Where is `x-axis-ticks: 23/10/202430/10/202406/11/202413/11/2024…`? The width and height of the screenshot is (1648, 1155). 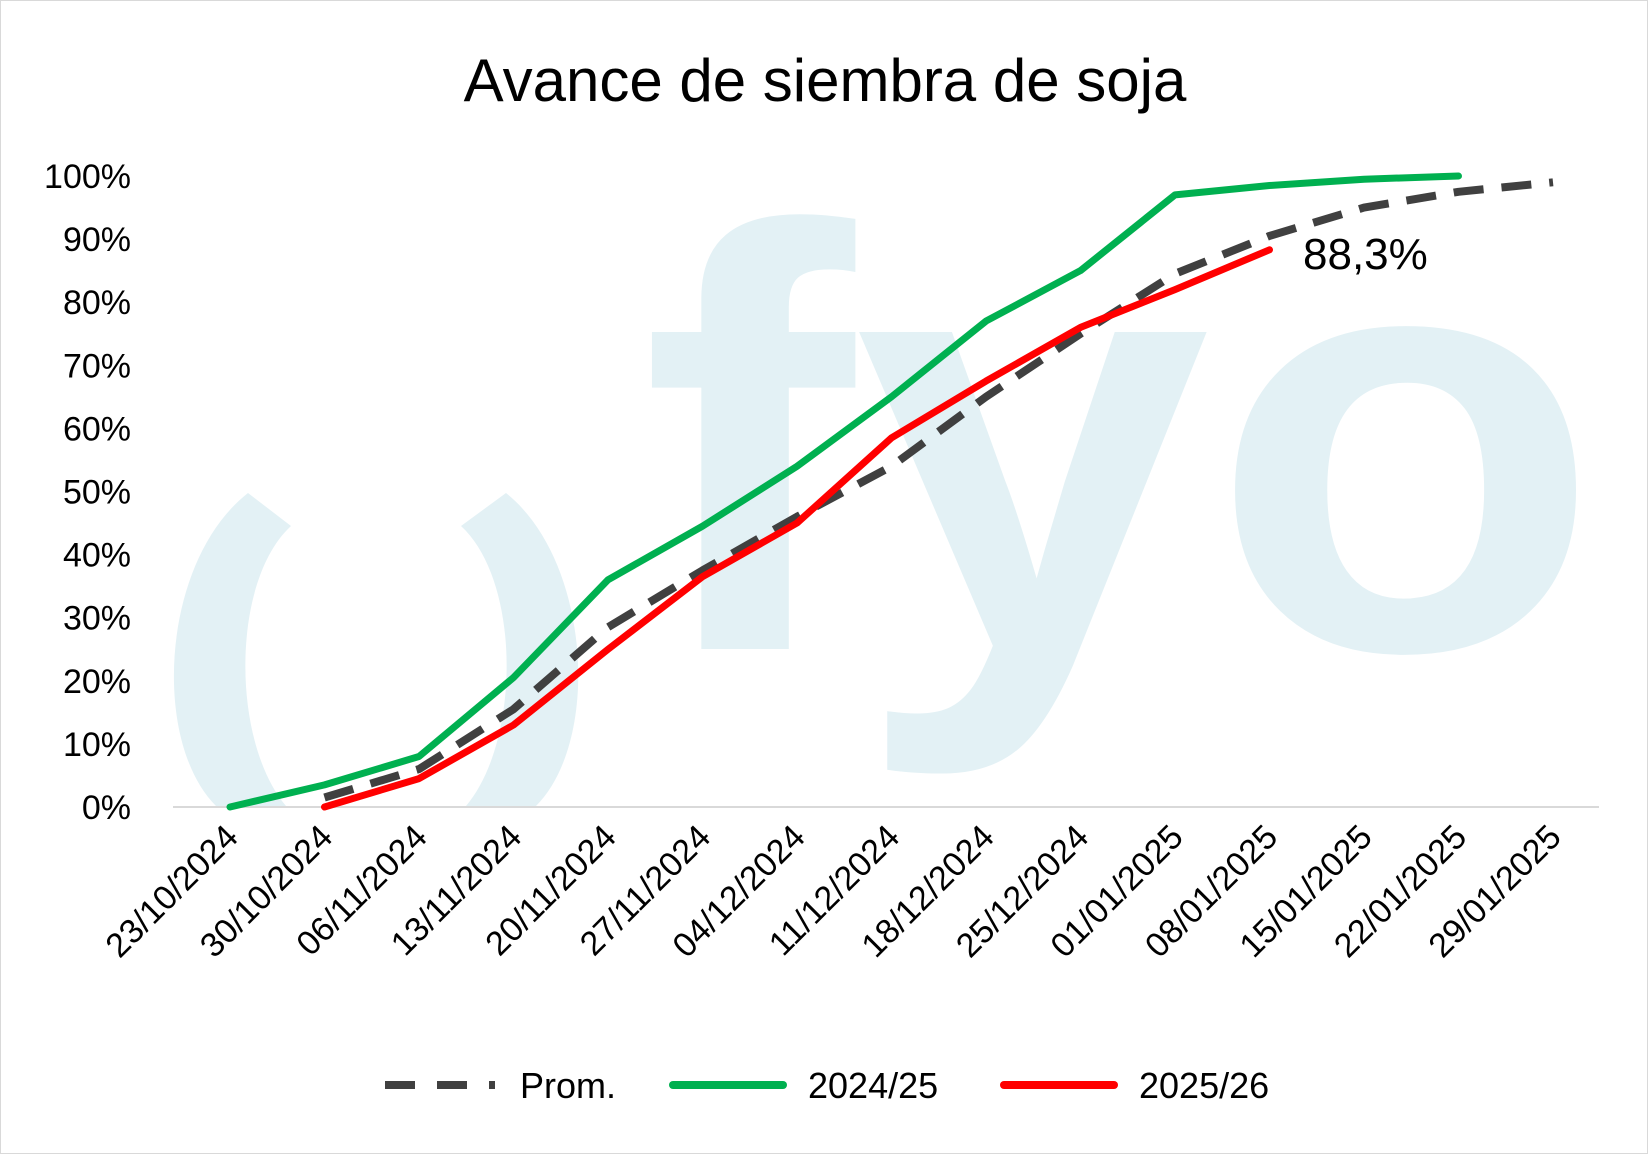
x-axis-ticks: 23/10/202430/10/202406/11/202413/11/2024… is located at coordinates (833, 891).